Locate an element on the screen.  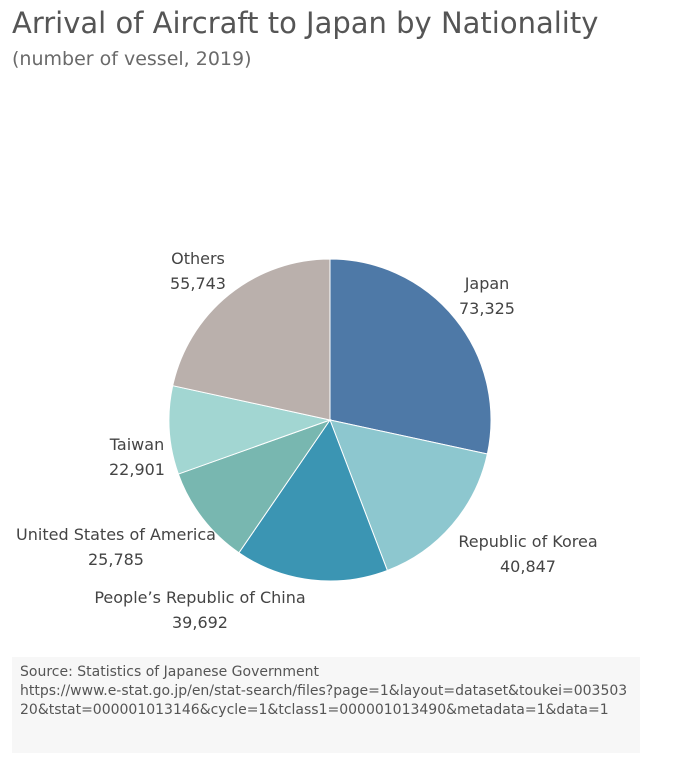
pie-slice-people-s-republic-of-china is located at coordinates (313, 500).